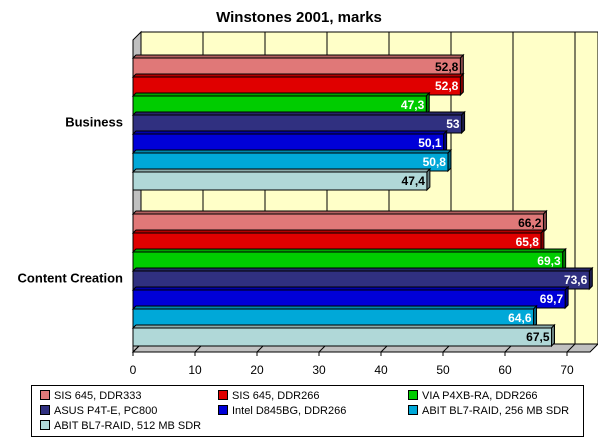  I want to click on legend-item: ABIT BL7-RAID, 512 MB SDR, so click(120, 426).